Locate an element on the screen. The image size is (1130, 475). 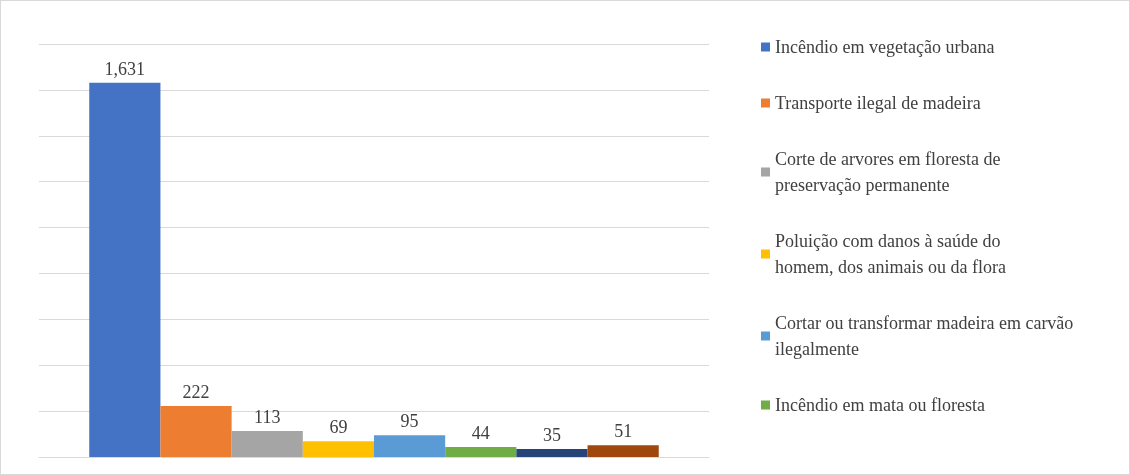
data-label: 95 is located at coordinates (409, 421).